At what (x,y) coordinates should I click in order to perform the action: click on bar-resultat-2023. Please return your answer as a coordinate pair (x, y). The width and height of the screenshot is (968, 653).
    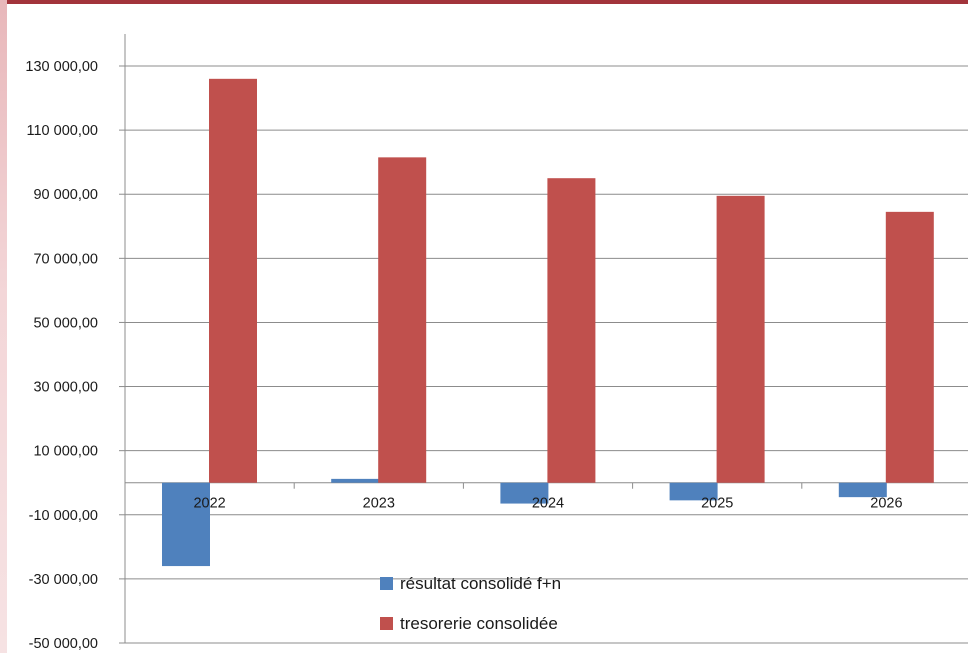
    Looking at the image, I should click on (355, 480).